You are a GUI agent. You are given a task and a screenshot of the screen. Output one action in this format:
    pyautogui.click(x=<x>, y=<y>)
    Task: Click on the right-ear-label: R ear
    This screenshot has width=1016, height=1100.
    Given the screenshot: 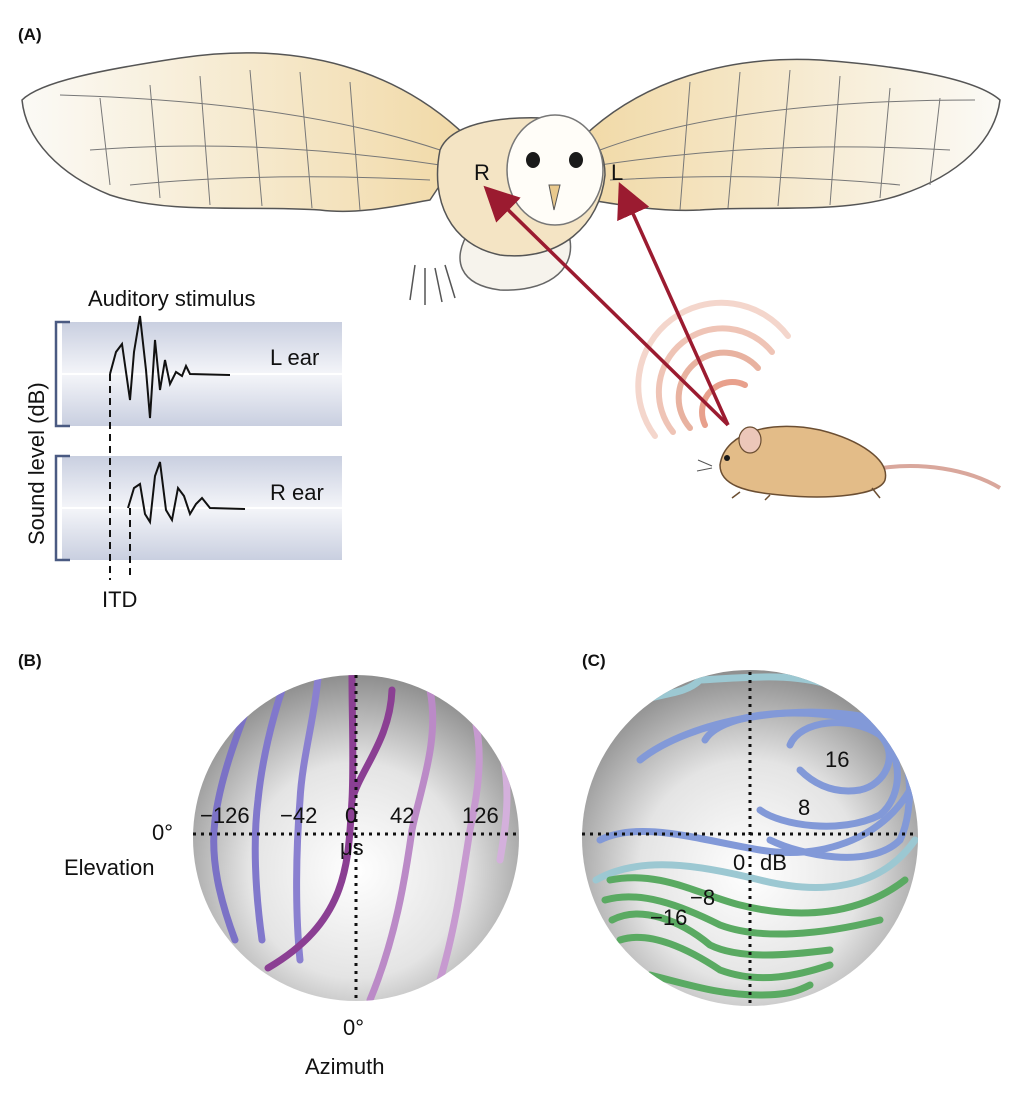 What is the action you would take?
    pyautogui.click(x=297, y=492)
    